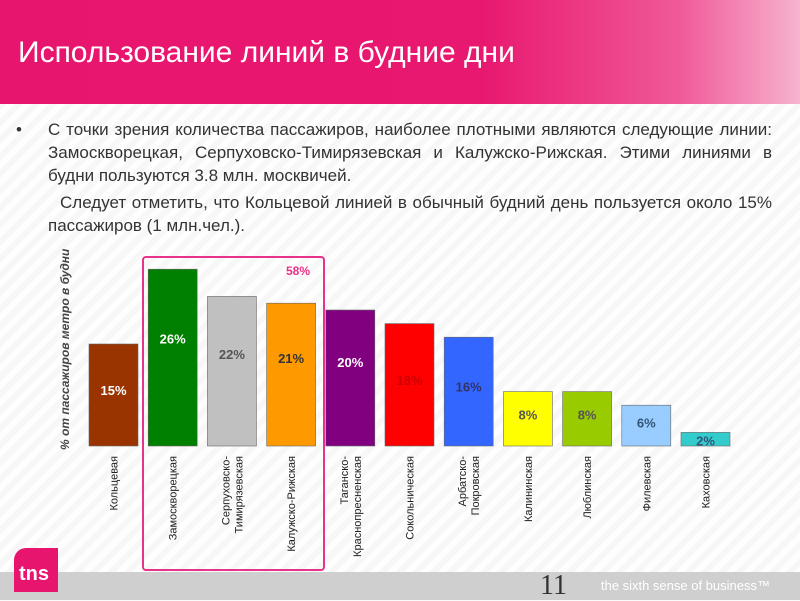  Describe the element at coordinates (463, 481) in the screenshot. I see `category-label: Арбатско-` at that location.